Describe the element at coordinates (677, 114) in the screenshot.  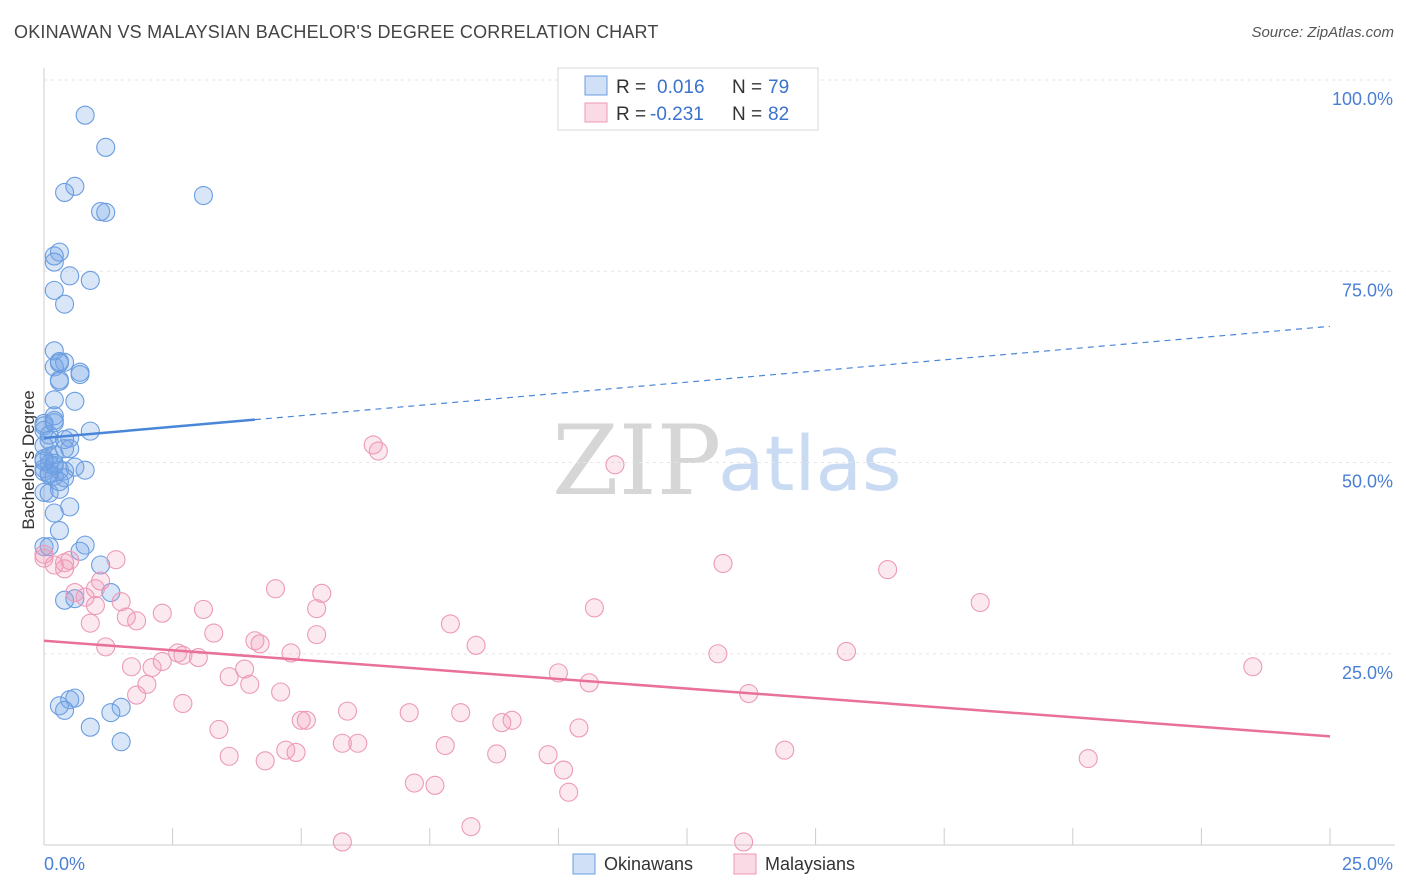
I see `legend-r-value-2: -0.231` at that location.